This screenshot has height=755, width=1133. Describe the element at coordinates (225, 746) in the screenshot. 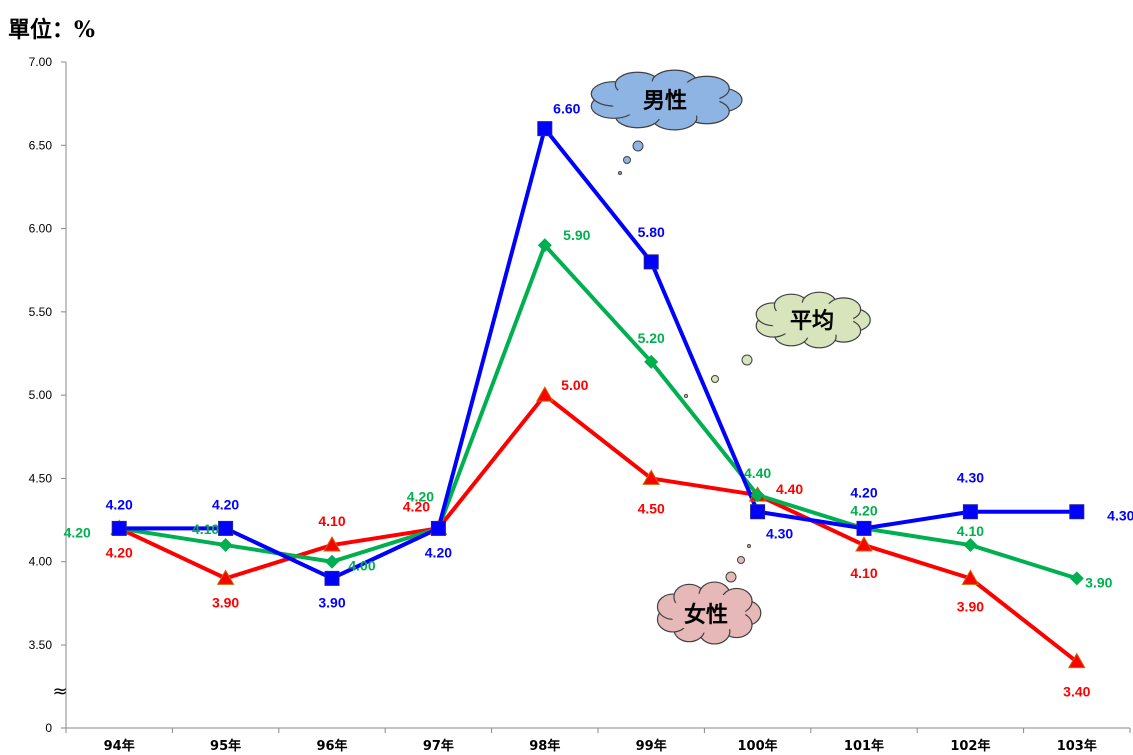

I see `x-tick-label: 95年` at that location.